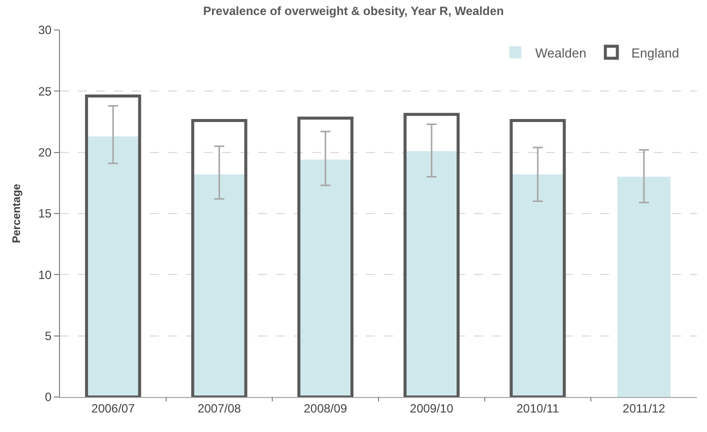 This screenshot has height=432, width=707. What do you see at coordinates (45, 275) in the screenshot?
I see `y-tick-label: 10` at bounding box center [45, 275].